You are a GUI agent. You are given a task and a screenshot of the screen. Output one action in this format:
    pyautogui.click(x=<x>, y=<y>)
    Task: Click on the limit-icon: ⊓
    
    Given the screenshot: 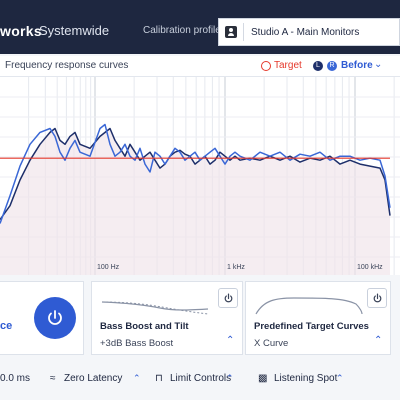 What is the action you would take?
    pyautogui.click(x=159, y=378)
    